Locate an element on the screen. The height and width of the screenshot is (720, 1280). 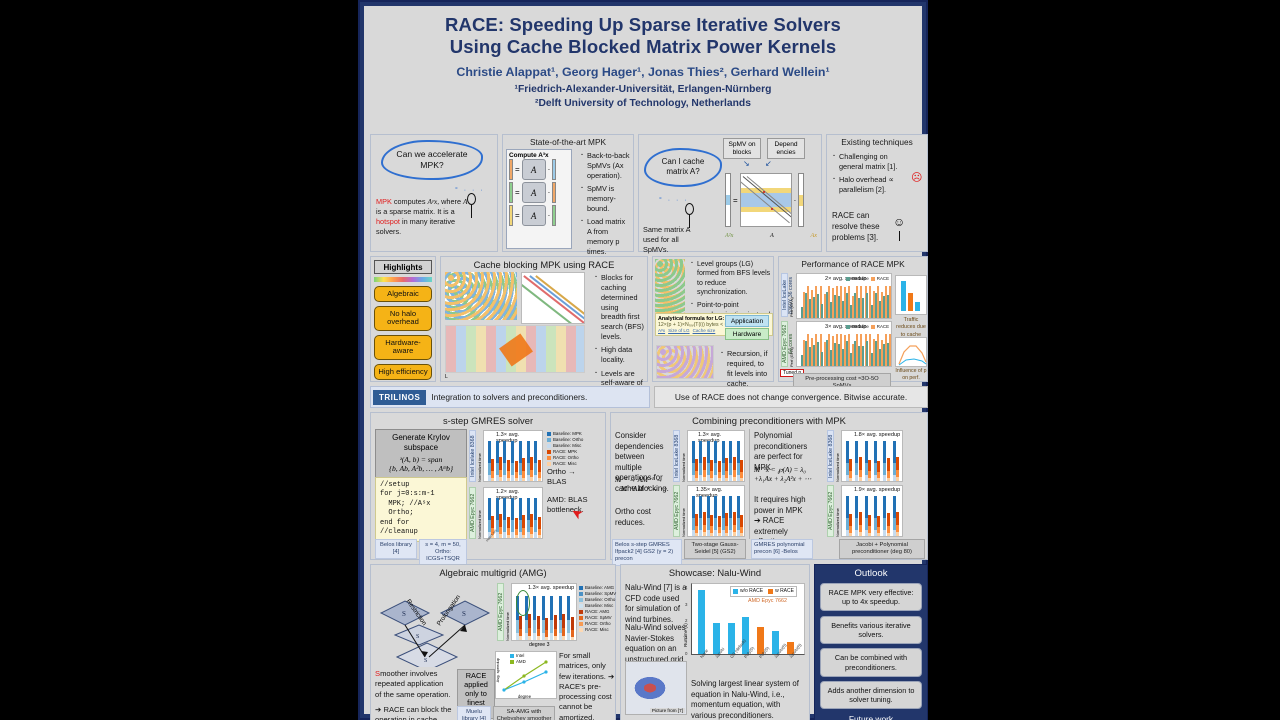
perf-bars-top is located at coordinates (844, 296).